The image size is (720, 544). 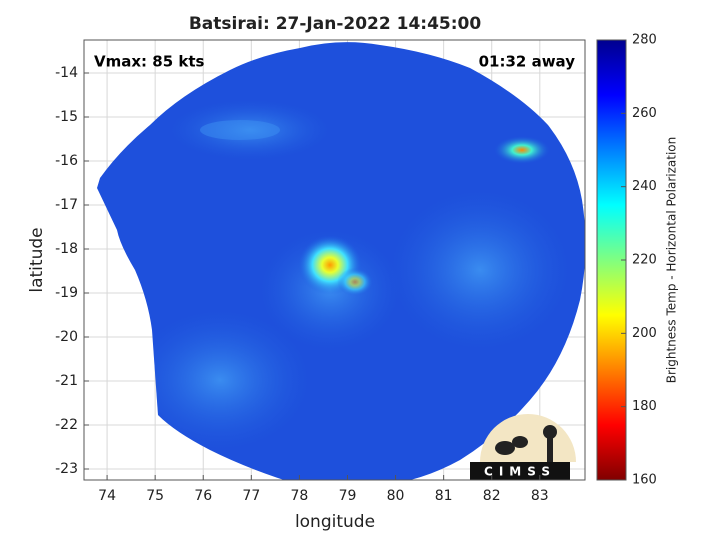 I want to click on y-tick-label: -18, so click(x=66, y=249).